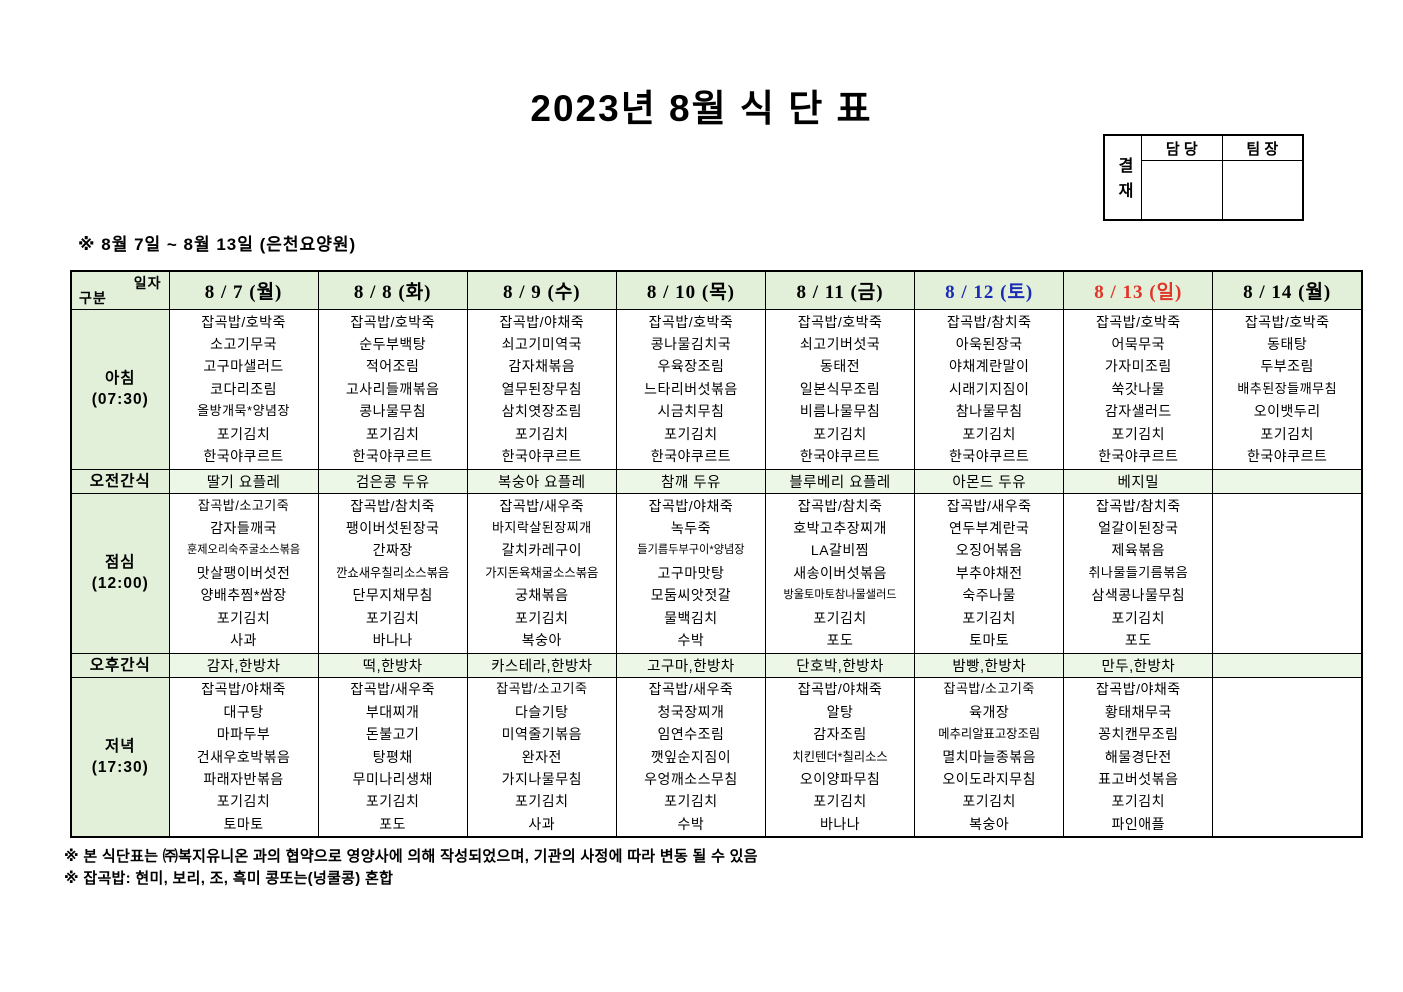 The height and width of the screenshot is (992, 1403). I want to click on menu-cell: 잡곡밥/야채죽 대구탕 마파두부 건새우호박볶음 파래자반볶음 포기김치 토마토, so click(243, 757).